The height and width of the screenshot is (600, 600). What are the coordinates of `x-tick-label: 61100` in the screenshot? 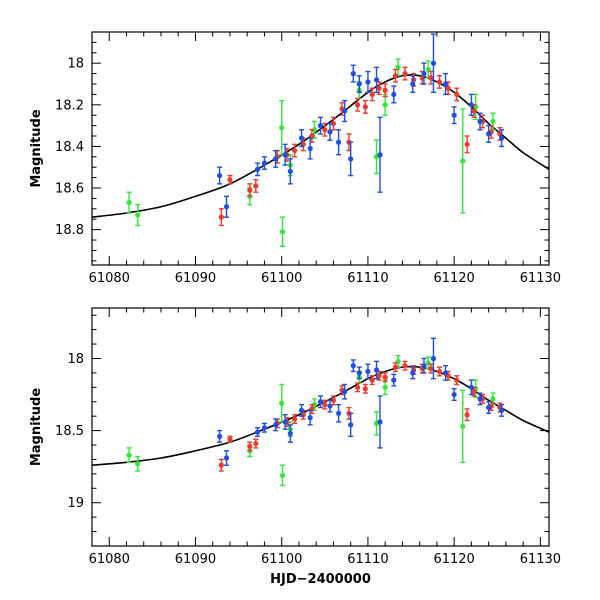 It's located at (281, 278).